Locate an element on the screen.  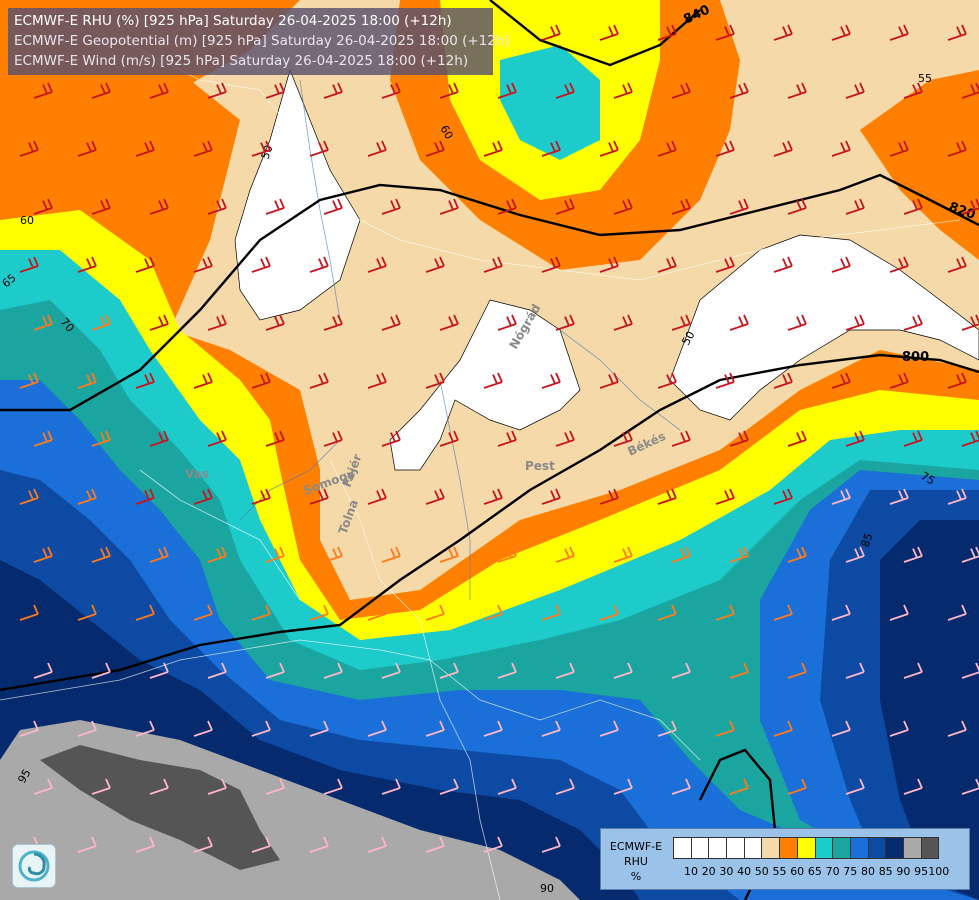
svg-text: Pest is located at coordinates (540, 466).